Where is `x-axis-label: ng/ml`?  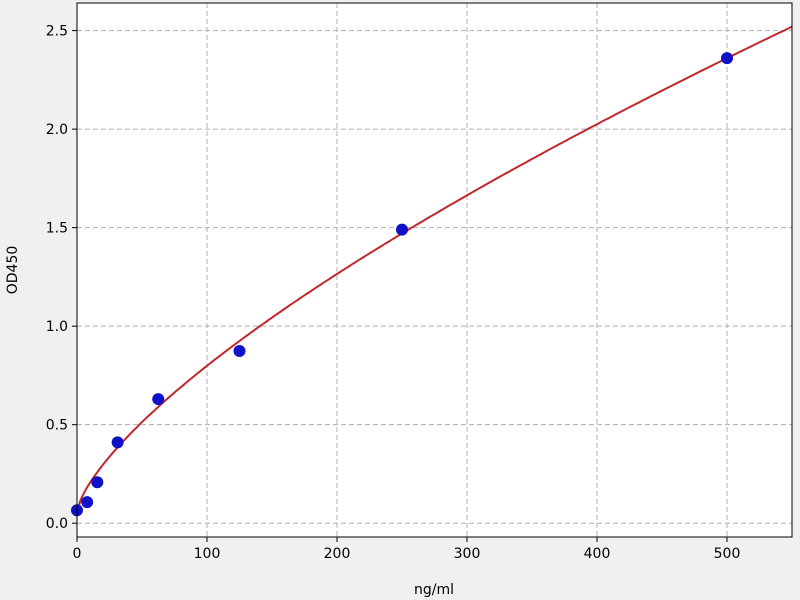 x-axis-label: ng/ml is located at coordinates (434, 590).